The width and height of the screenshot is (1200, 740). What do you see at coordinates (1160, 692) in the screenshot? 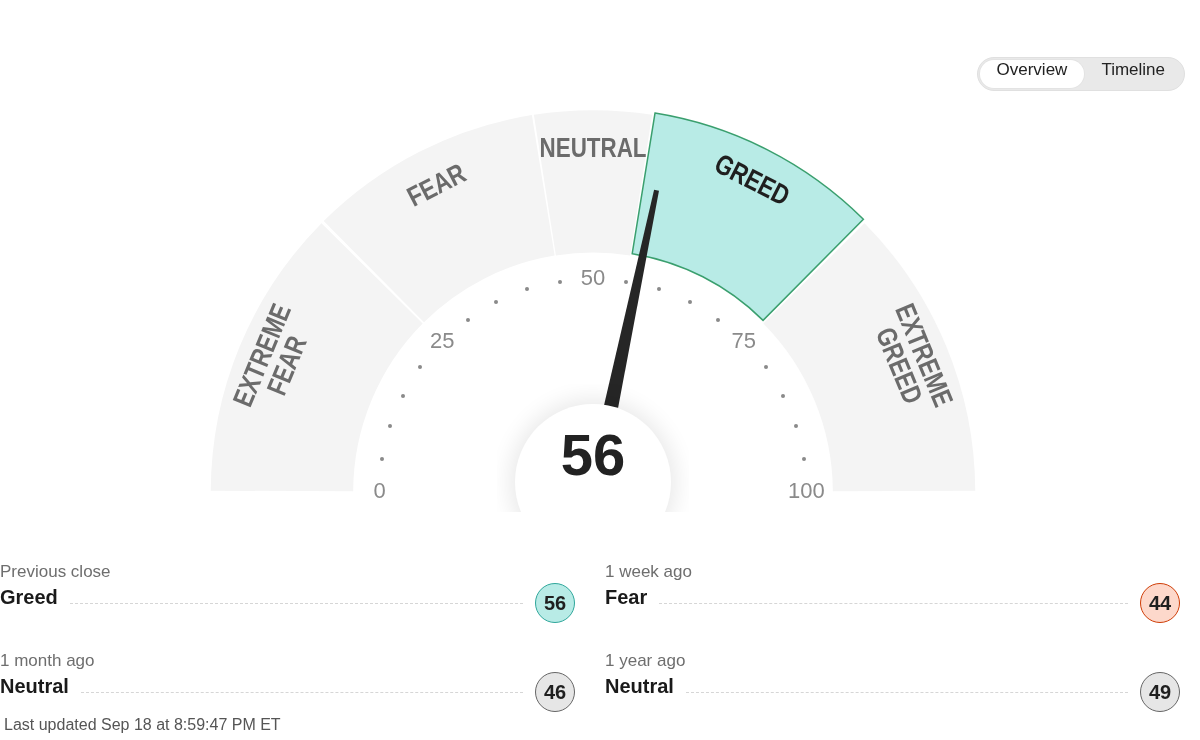
I see `score-badge: 49` at bounding box center [1160, 692].